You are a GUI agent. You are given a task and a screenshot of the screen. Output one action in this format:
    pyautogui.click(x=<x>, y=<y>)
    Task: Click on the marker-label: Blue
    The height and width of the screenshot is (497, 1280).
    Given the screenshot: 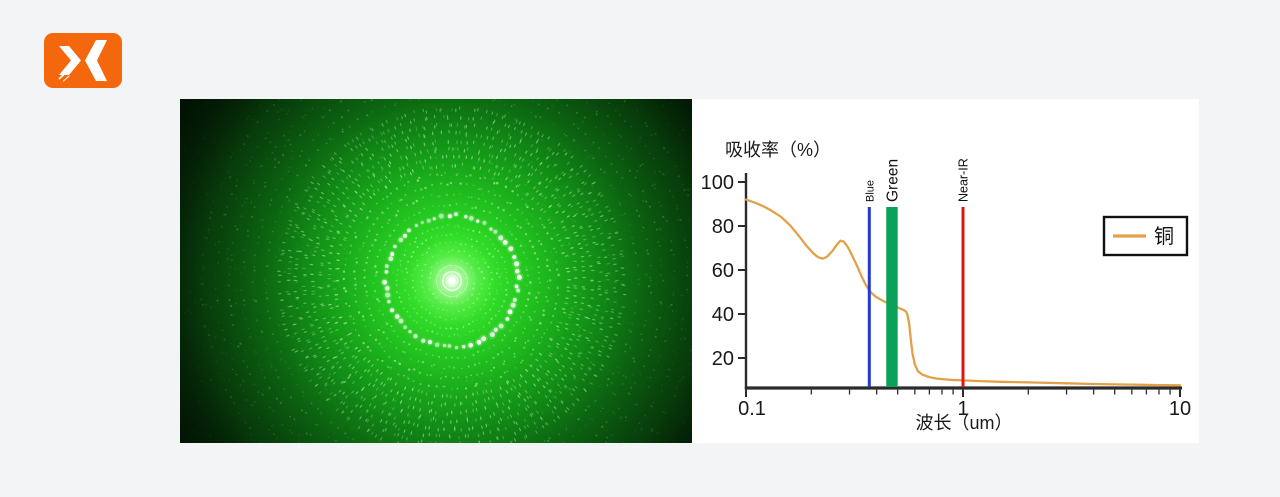 What is the action you would take?
    pyautogui.click(x=870, y=191)
    